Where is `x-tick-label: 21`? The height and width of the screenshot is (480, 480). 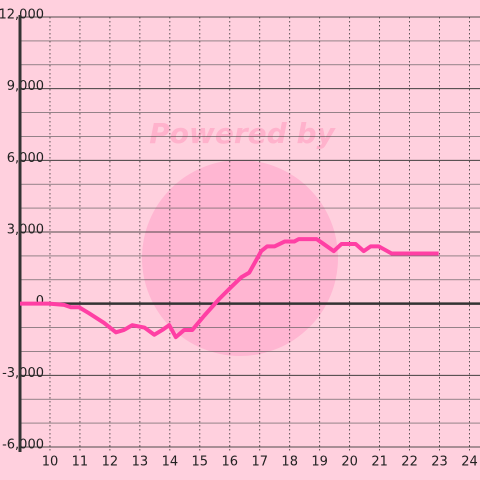
x-tick-label: 21 is located at coordinates (379, 462).